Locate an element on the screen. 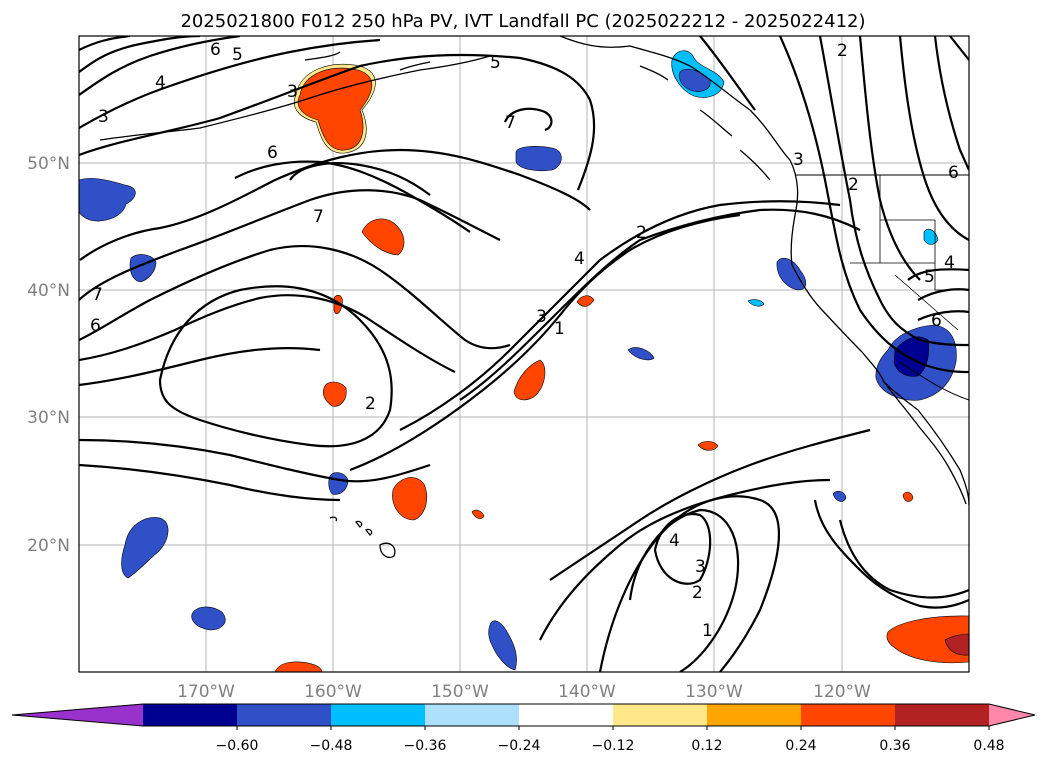 The image size is (1047, 765). lon-label: 140°W is located at coordinates (587, 692).